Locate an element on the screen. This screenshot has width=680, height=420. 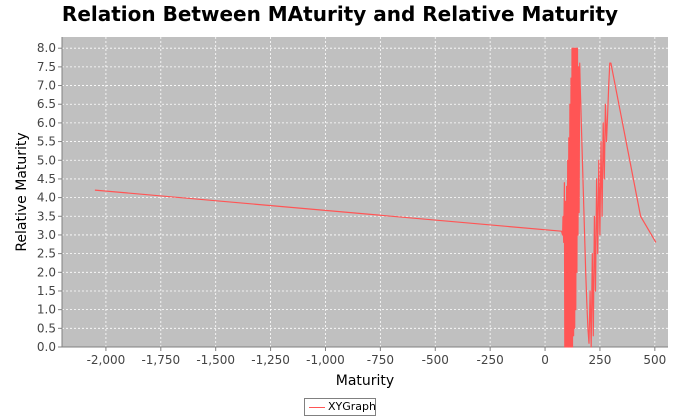
y-tick-label: 3.0 is located at coordinates (46, 235).